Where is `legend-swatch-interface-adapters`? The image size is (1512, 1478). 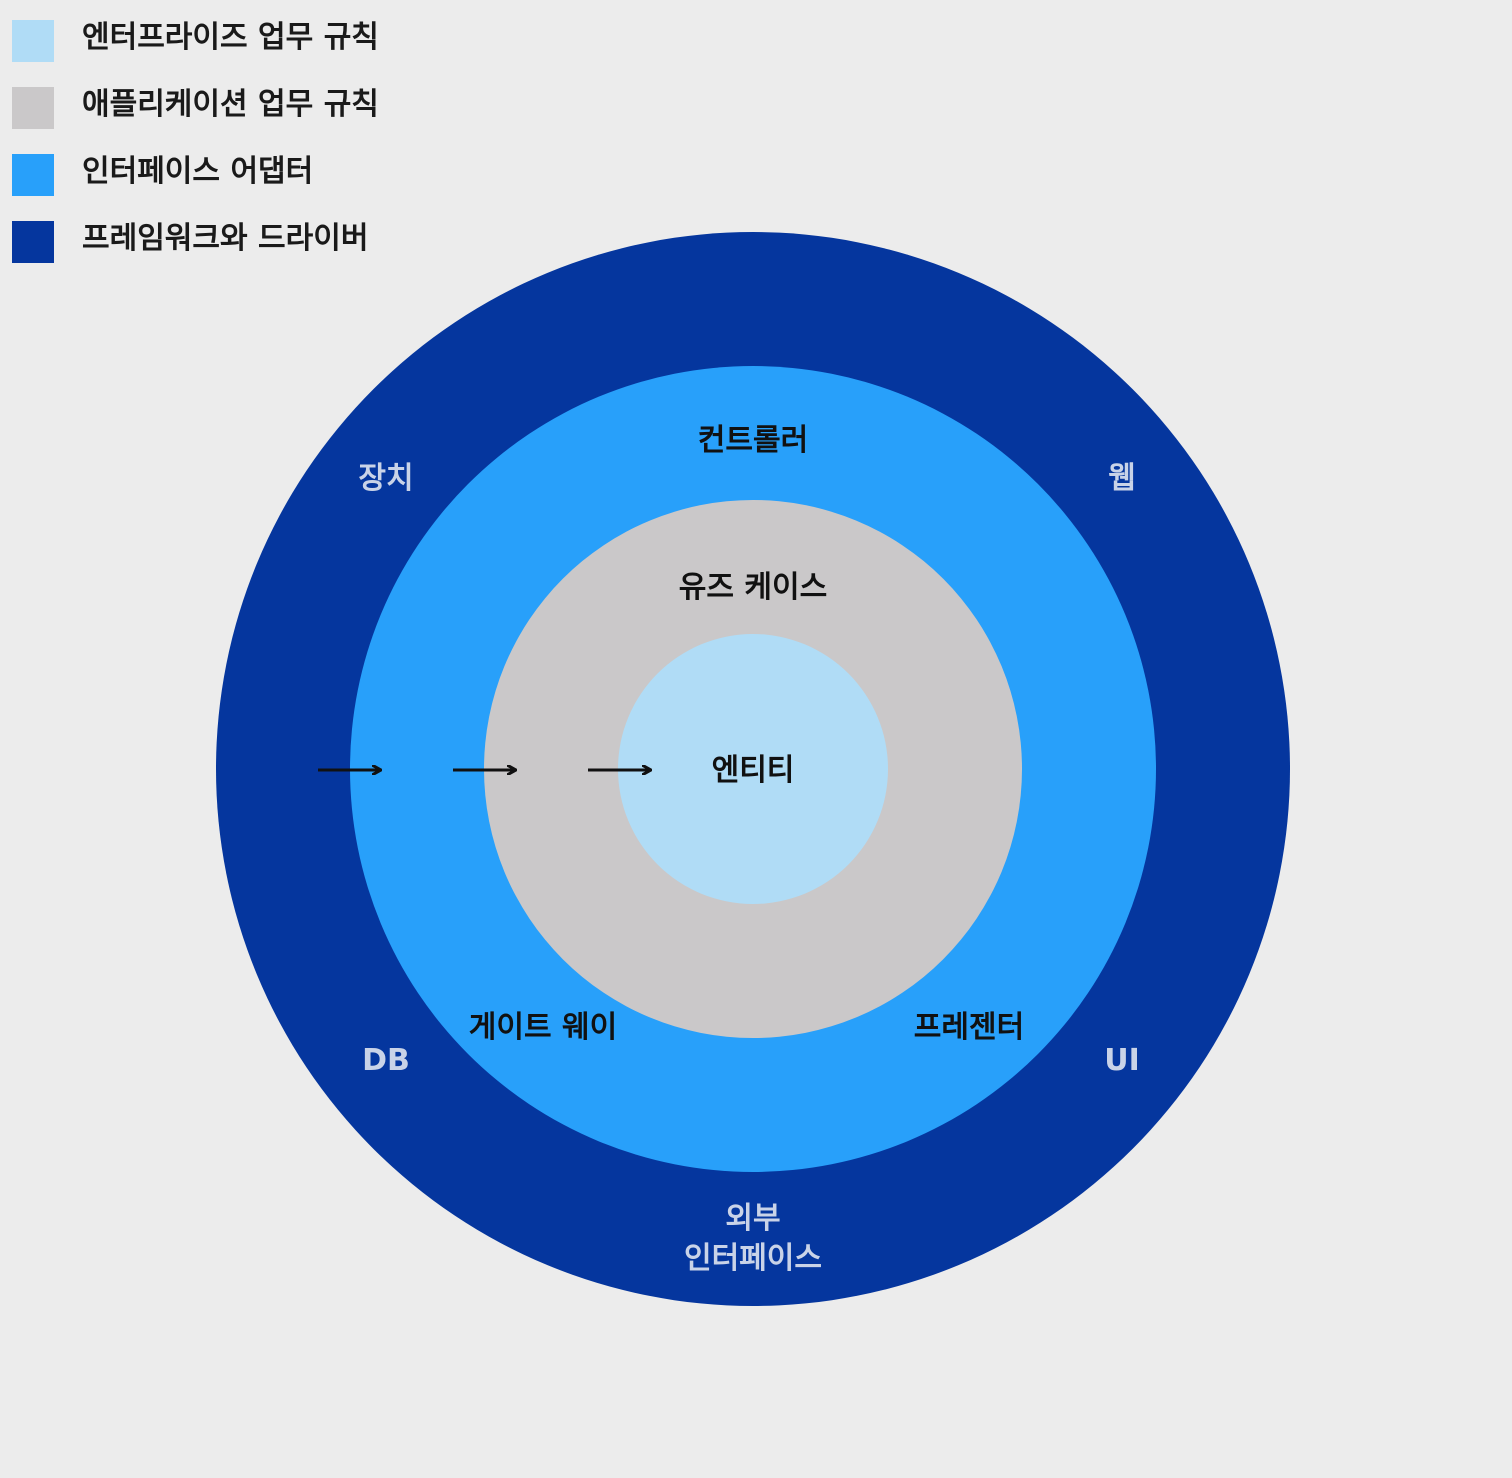 legend-swatch-interface-adapters is located at coordinates (33, 175).